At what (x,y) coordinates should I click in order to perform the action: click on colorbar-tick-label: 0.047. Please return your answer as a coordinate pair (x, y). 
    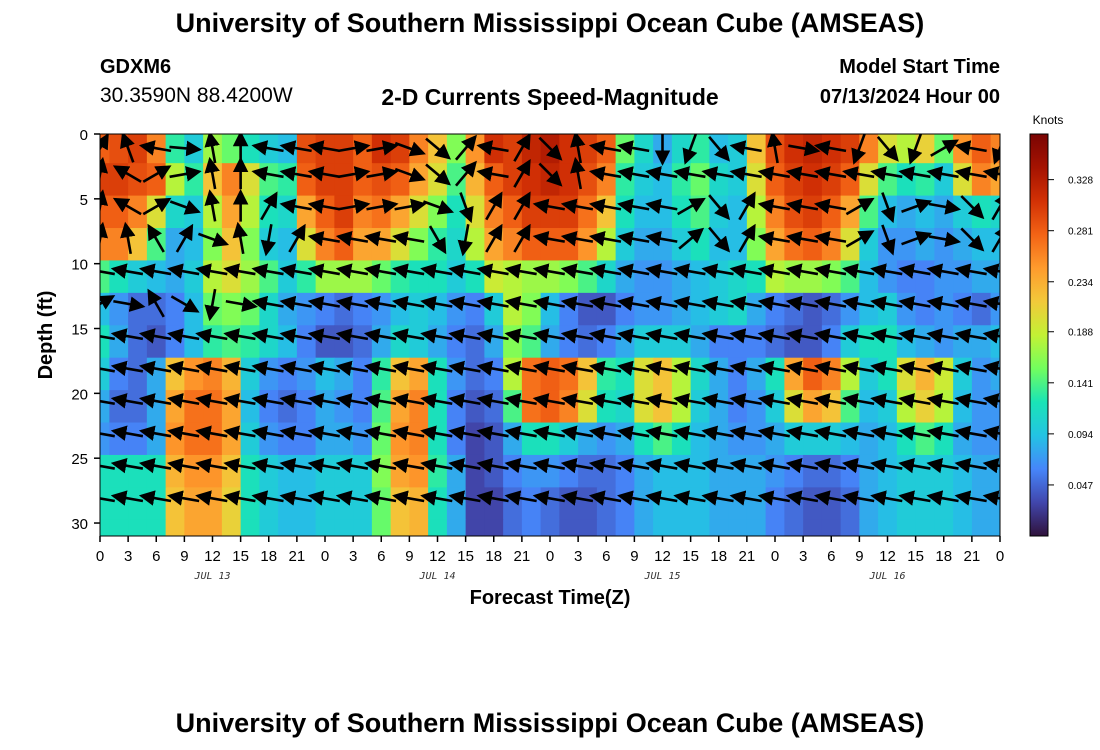
    Looking at the image, I should click on (1080, 486).